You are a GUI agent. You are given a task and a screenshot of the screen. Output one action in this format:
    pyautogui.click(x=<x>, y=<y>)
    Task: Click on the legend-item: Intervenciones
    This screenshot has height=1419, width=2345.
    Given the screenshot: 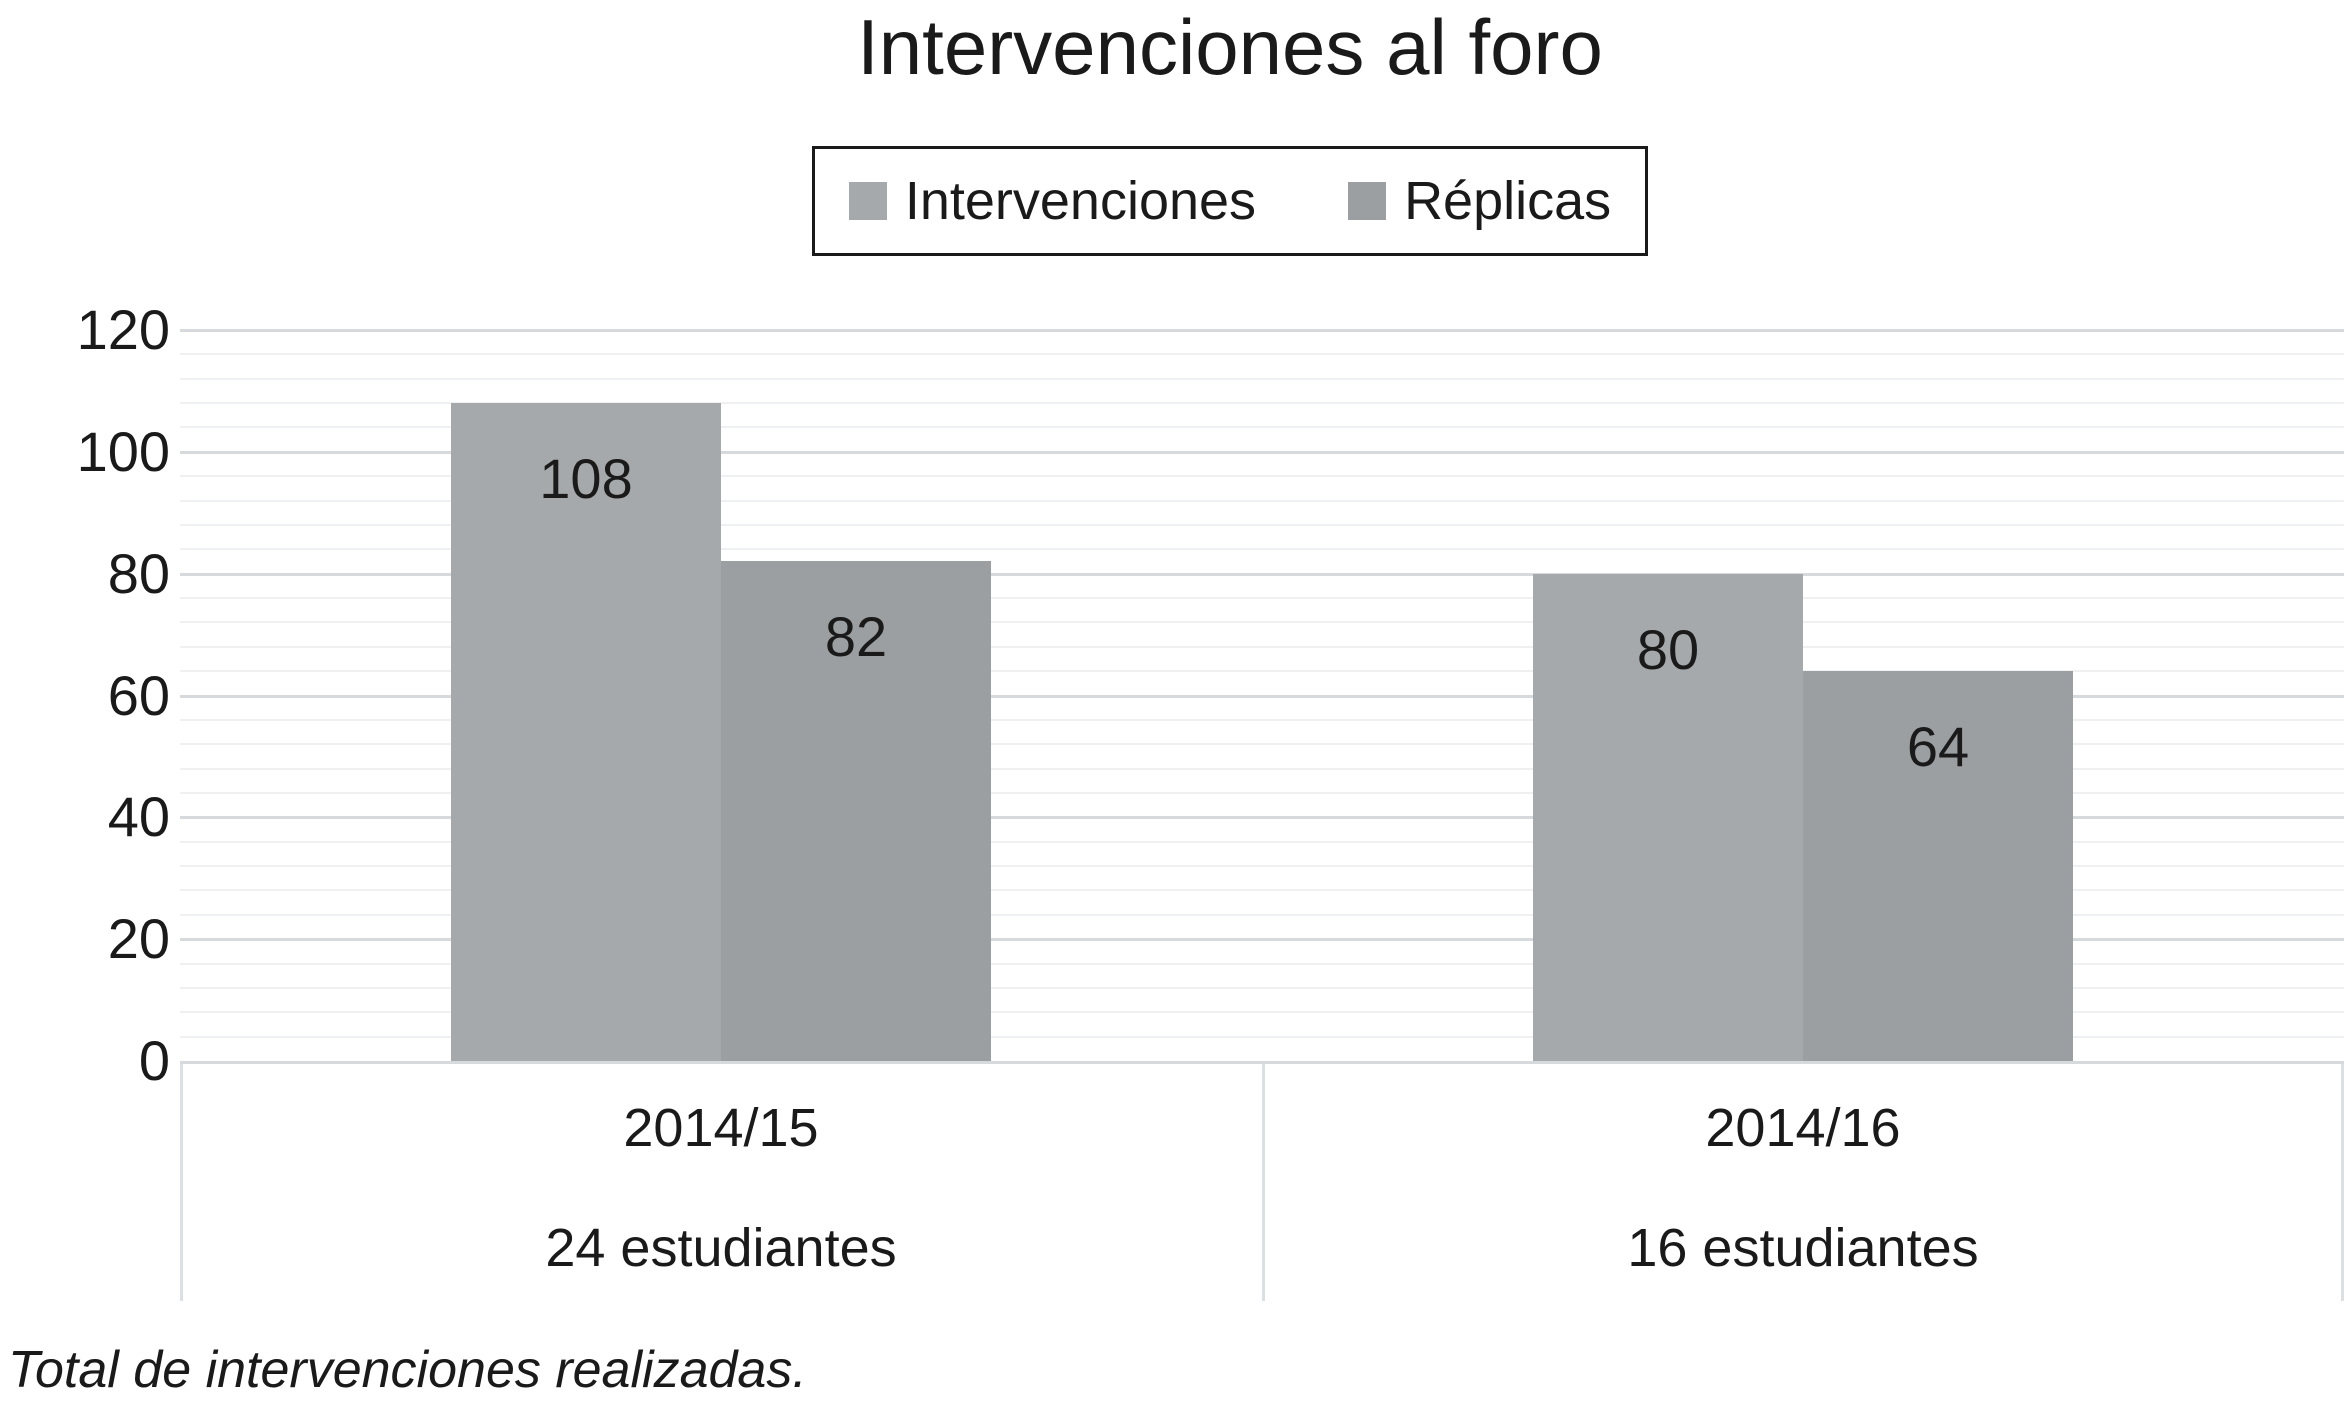 What is the action you would take?
    pyautogui.click(x=1052, y=201)
    